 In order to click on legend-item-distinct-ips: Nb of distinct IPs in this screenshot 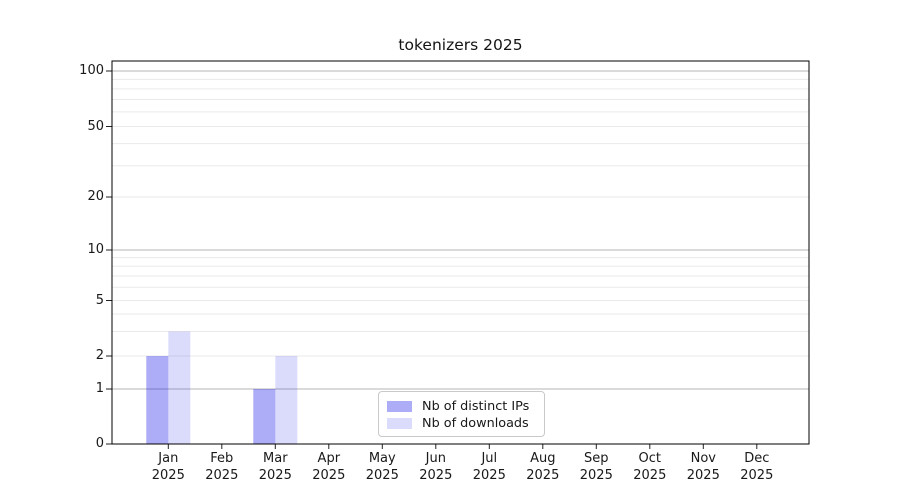, I will do `click(461, 406)`.